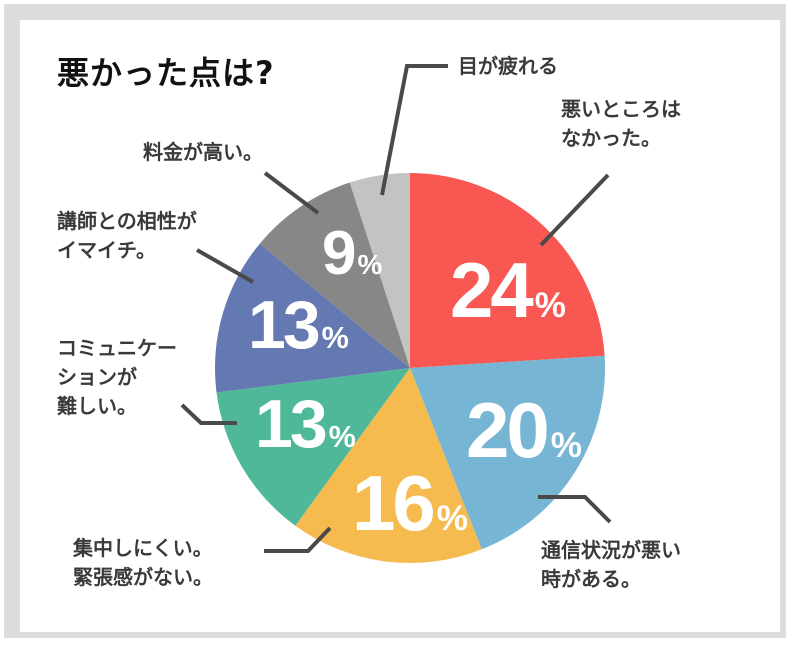  What do you see at coordinates (508, 66) in the screenshot?
I see `label-eyes: 目が疲れる` at bounding box center [508, 66].